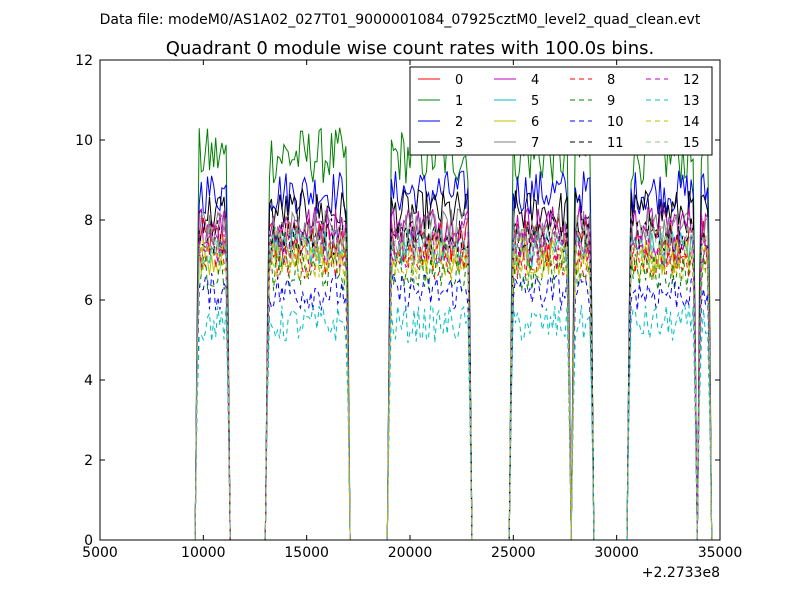  What do you see at coordinates (88, 381) in the screenshot?
I see `y-tick-label: 4` at bounding box center [88, 381].